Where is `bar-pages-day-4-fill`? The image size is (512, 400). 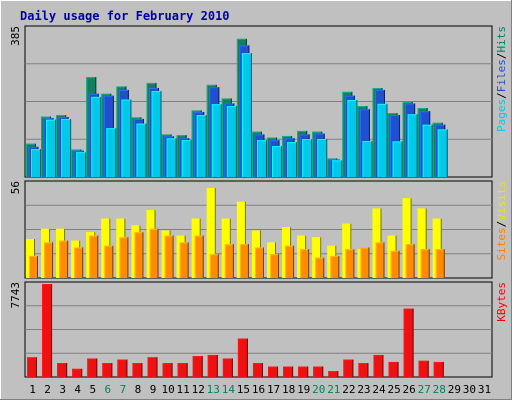 bar-pages-day-4-fill is located at coordinates (81, 164).